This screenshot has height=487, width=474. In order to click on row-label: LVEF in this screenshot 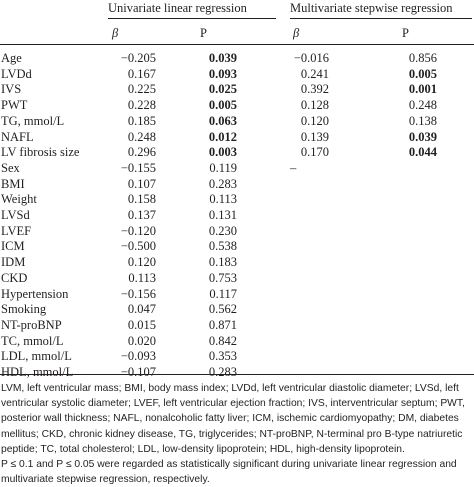, I will do `click(16, 230)`.